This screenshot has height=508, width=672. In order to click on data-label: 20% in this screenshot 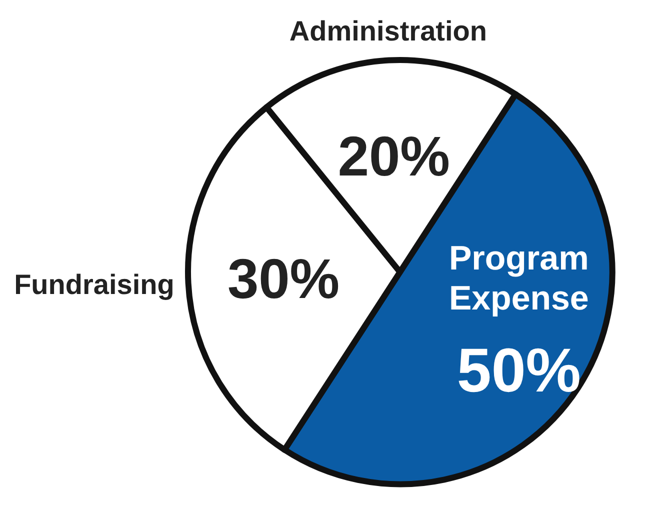, I will do `click(394, 156)`.